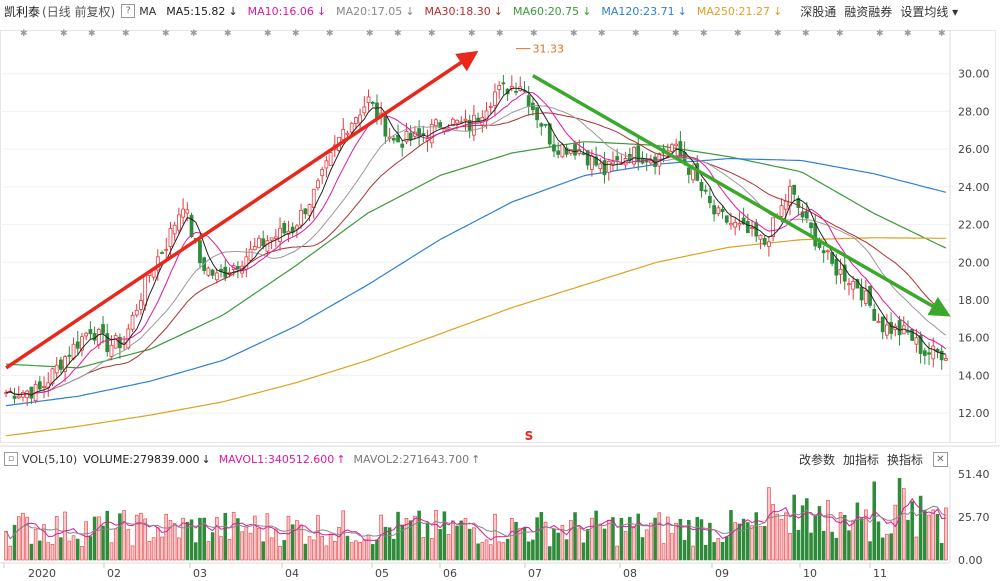 The image size is (1000, 581). Describe the element at coordinates (904, 459) in the screenshot. I see `switch-indicator-button: 换指标` at that location.